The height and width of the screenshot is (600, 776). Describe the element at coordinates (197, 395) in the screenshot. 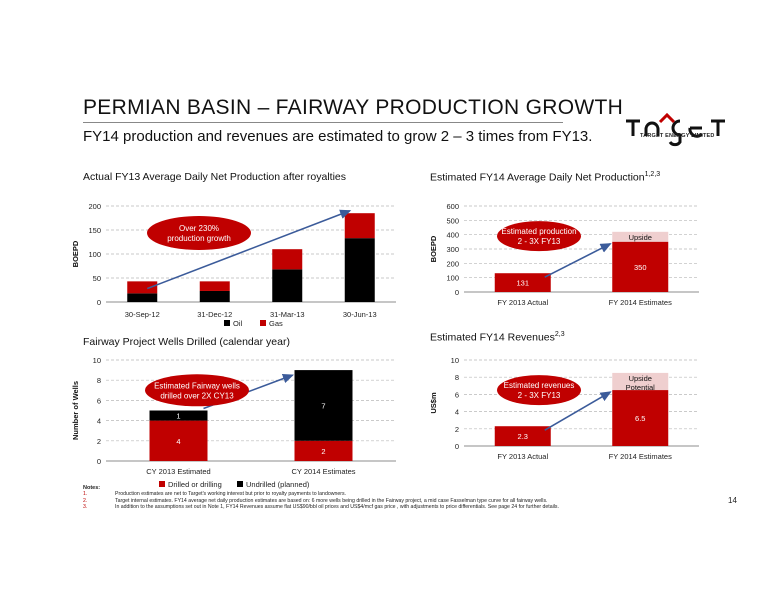

I see `annotation-text: drilled over 2X CY13` at that location.